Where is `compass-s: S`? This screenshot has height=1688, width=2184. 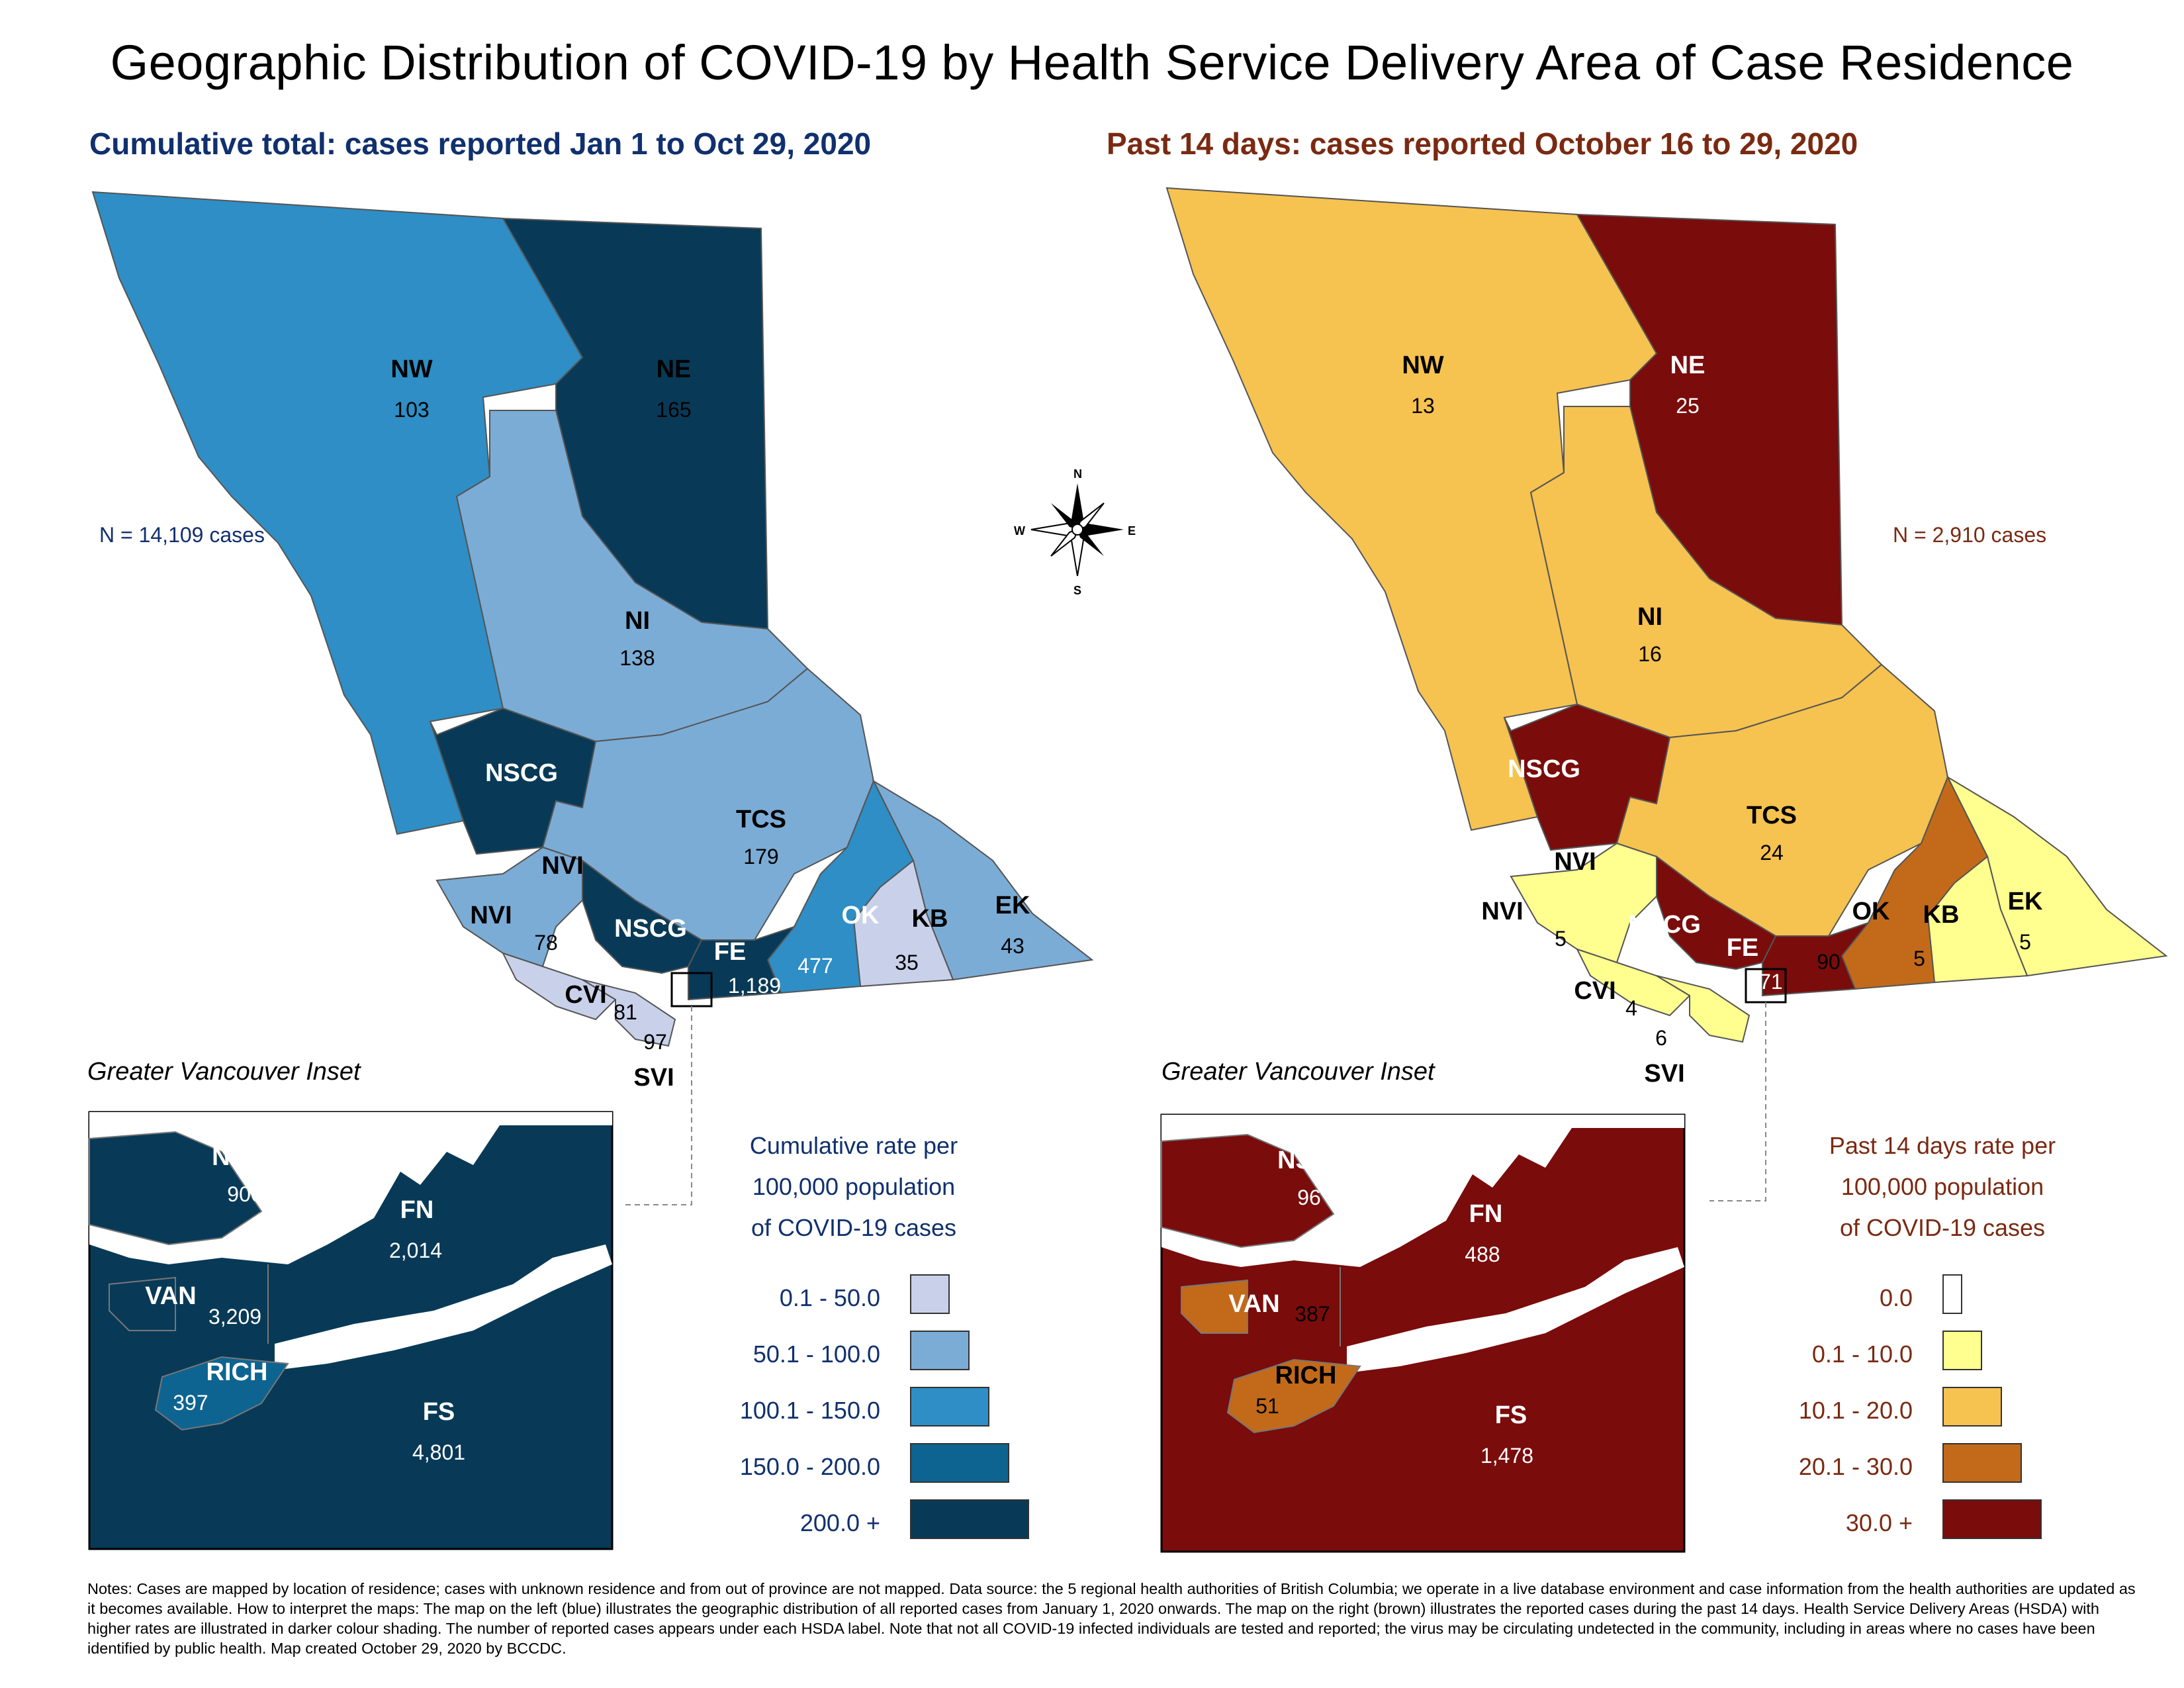 compass-s: S is located at coordinates (1077, 590).